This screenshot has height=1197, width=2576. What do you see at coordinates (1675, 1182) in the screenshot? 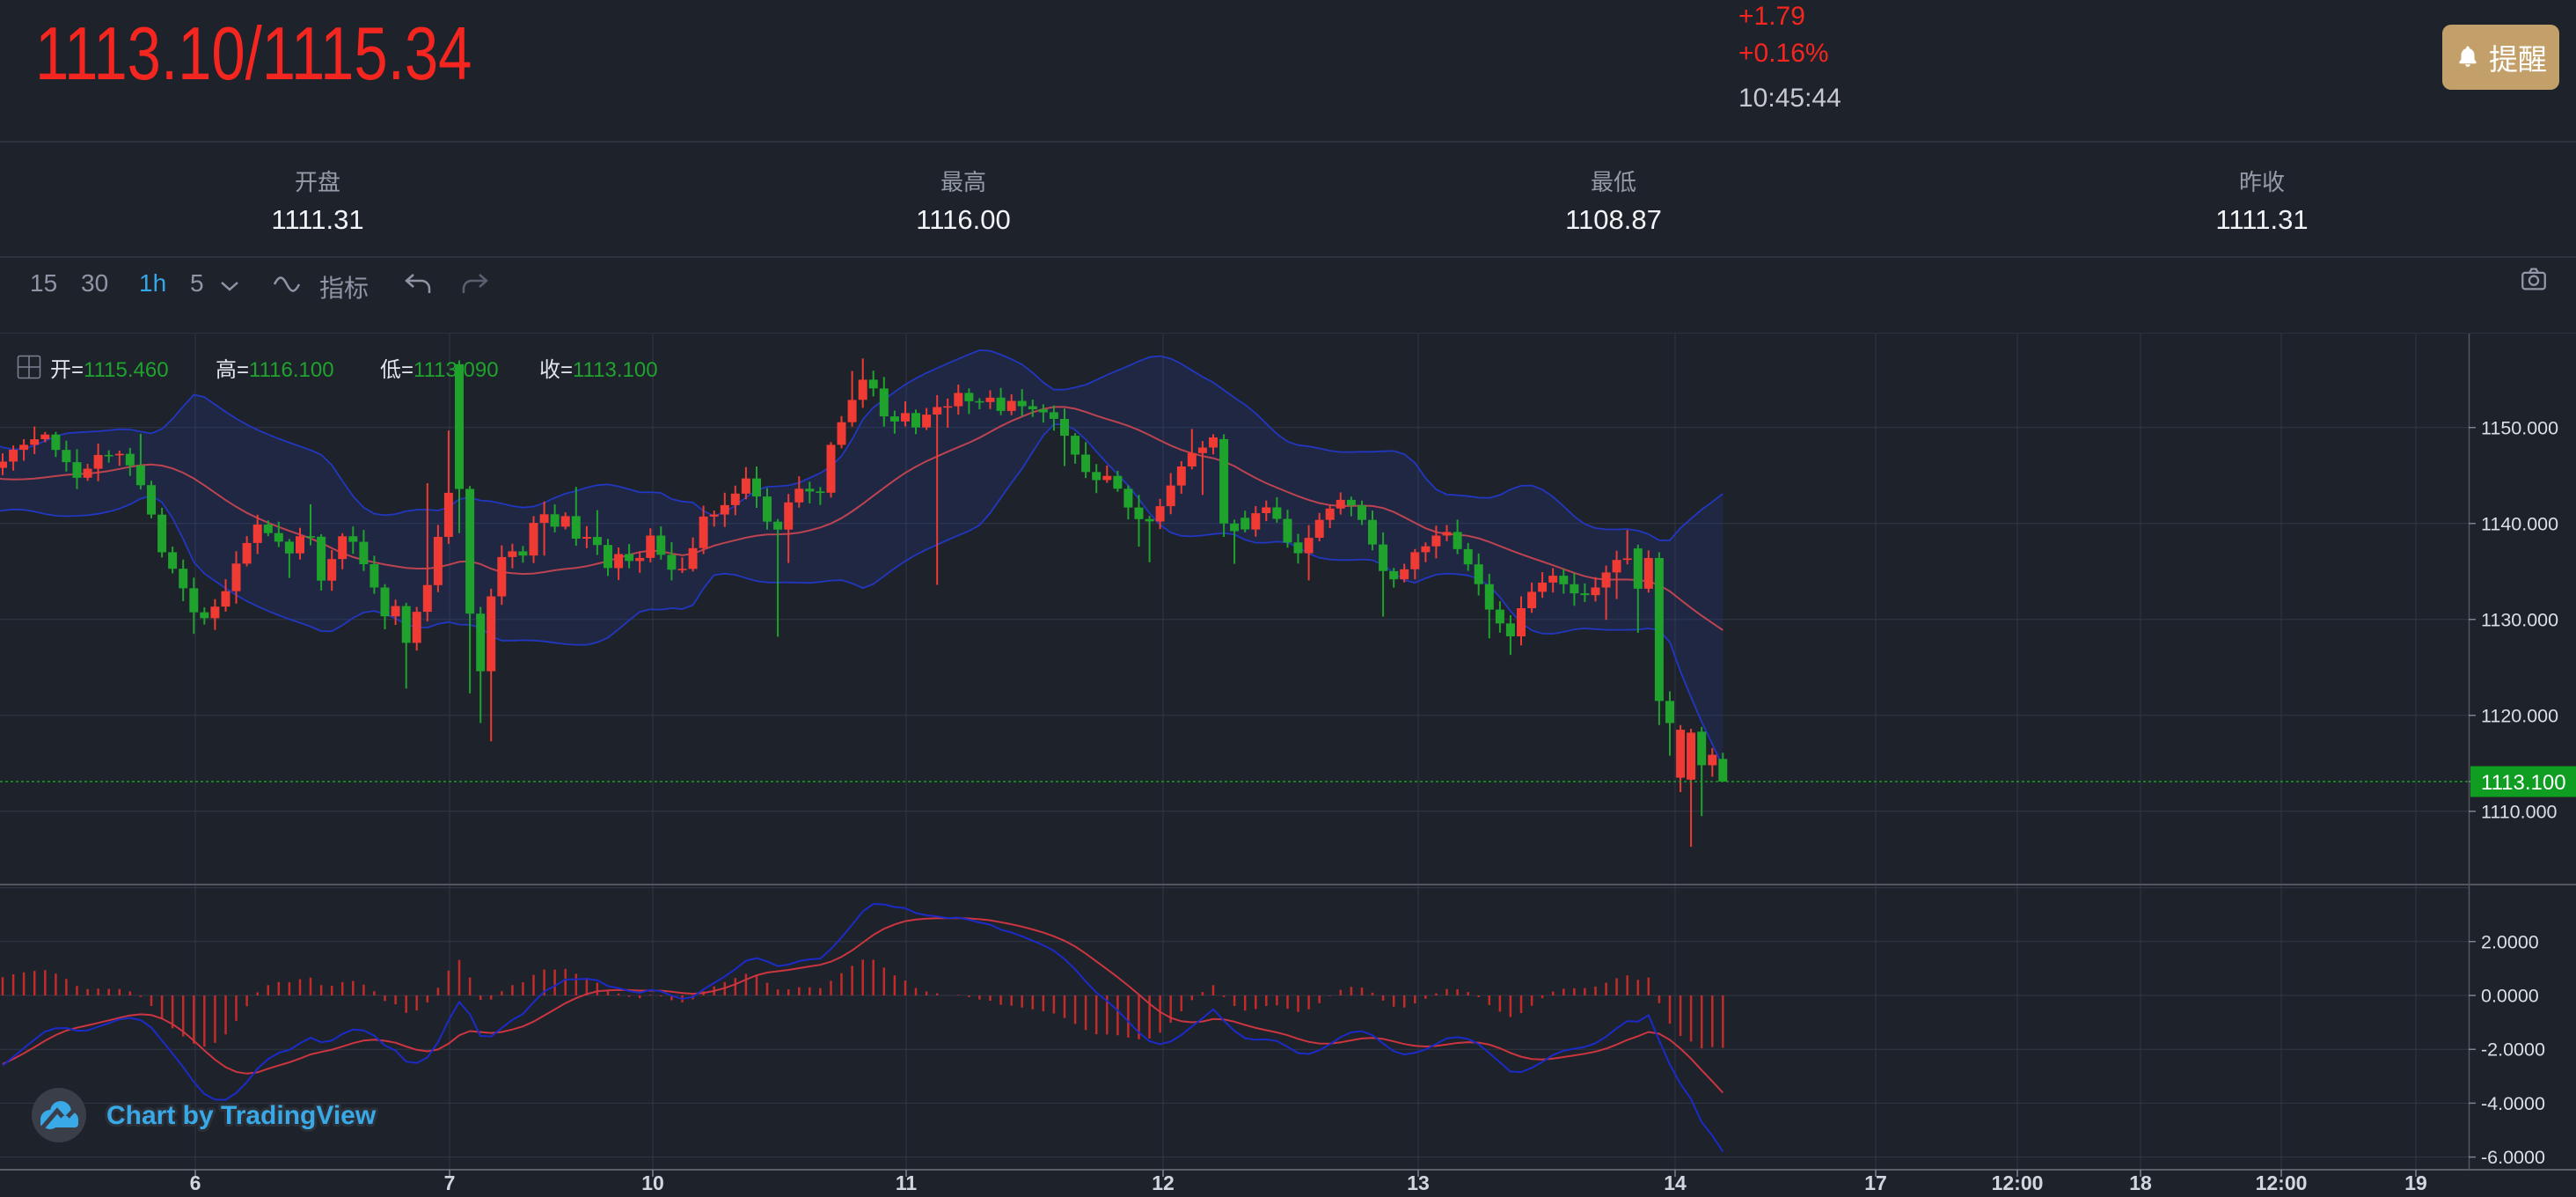
I see `svg-text: 14` at bounding box center [1675, 1182].